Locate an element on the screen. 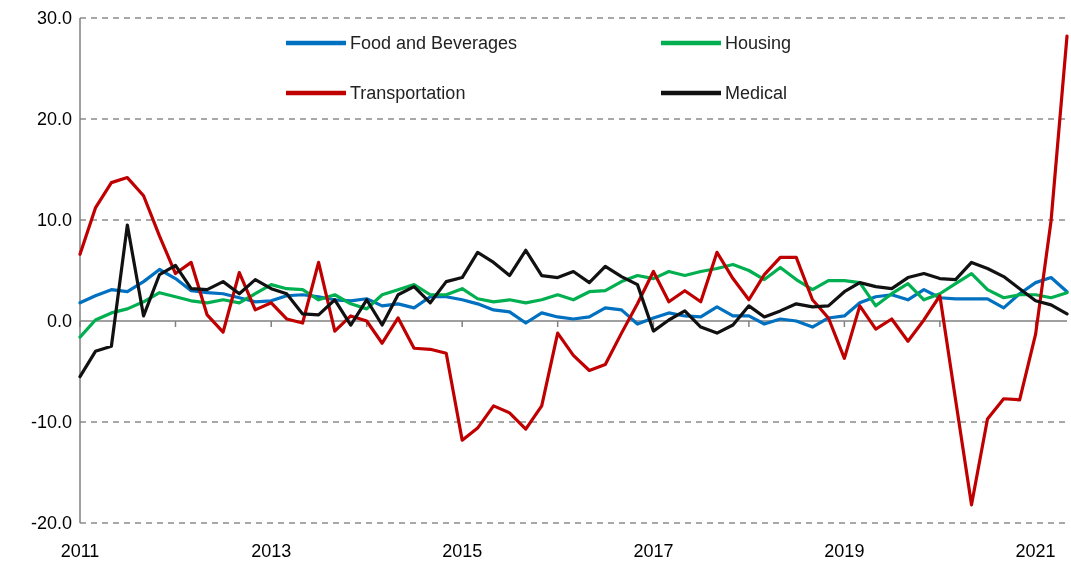 The height and width of the screenshot is (567, 1071). x-tick-label: 2017 is located at coordinates (653, 551).